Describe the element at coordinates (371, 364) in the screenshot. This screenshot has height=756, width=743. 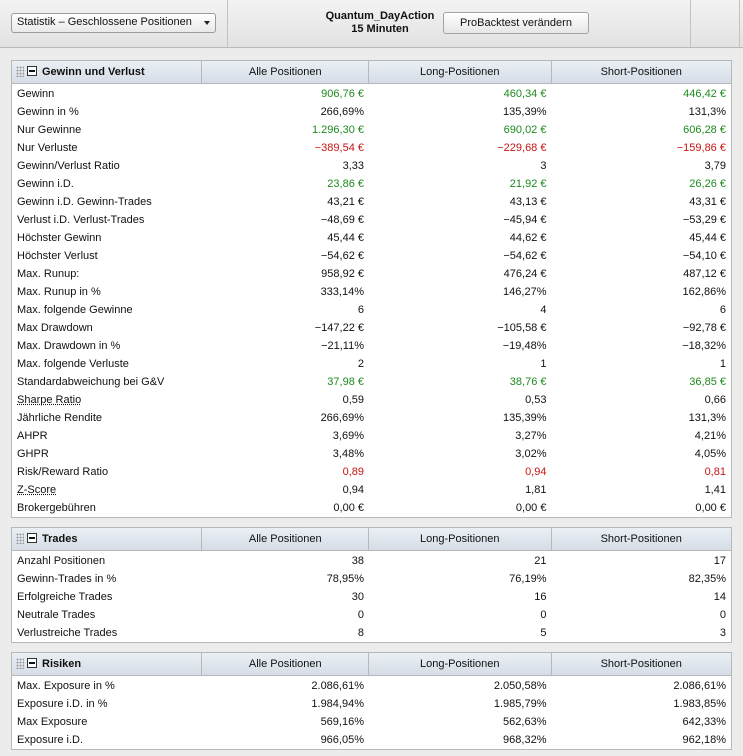
I see `table-row: Max. folgende Verluste 2 1 1` at that location.